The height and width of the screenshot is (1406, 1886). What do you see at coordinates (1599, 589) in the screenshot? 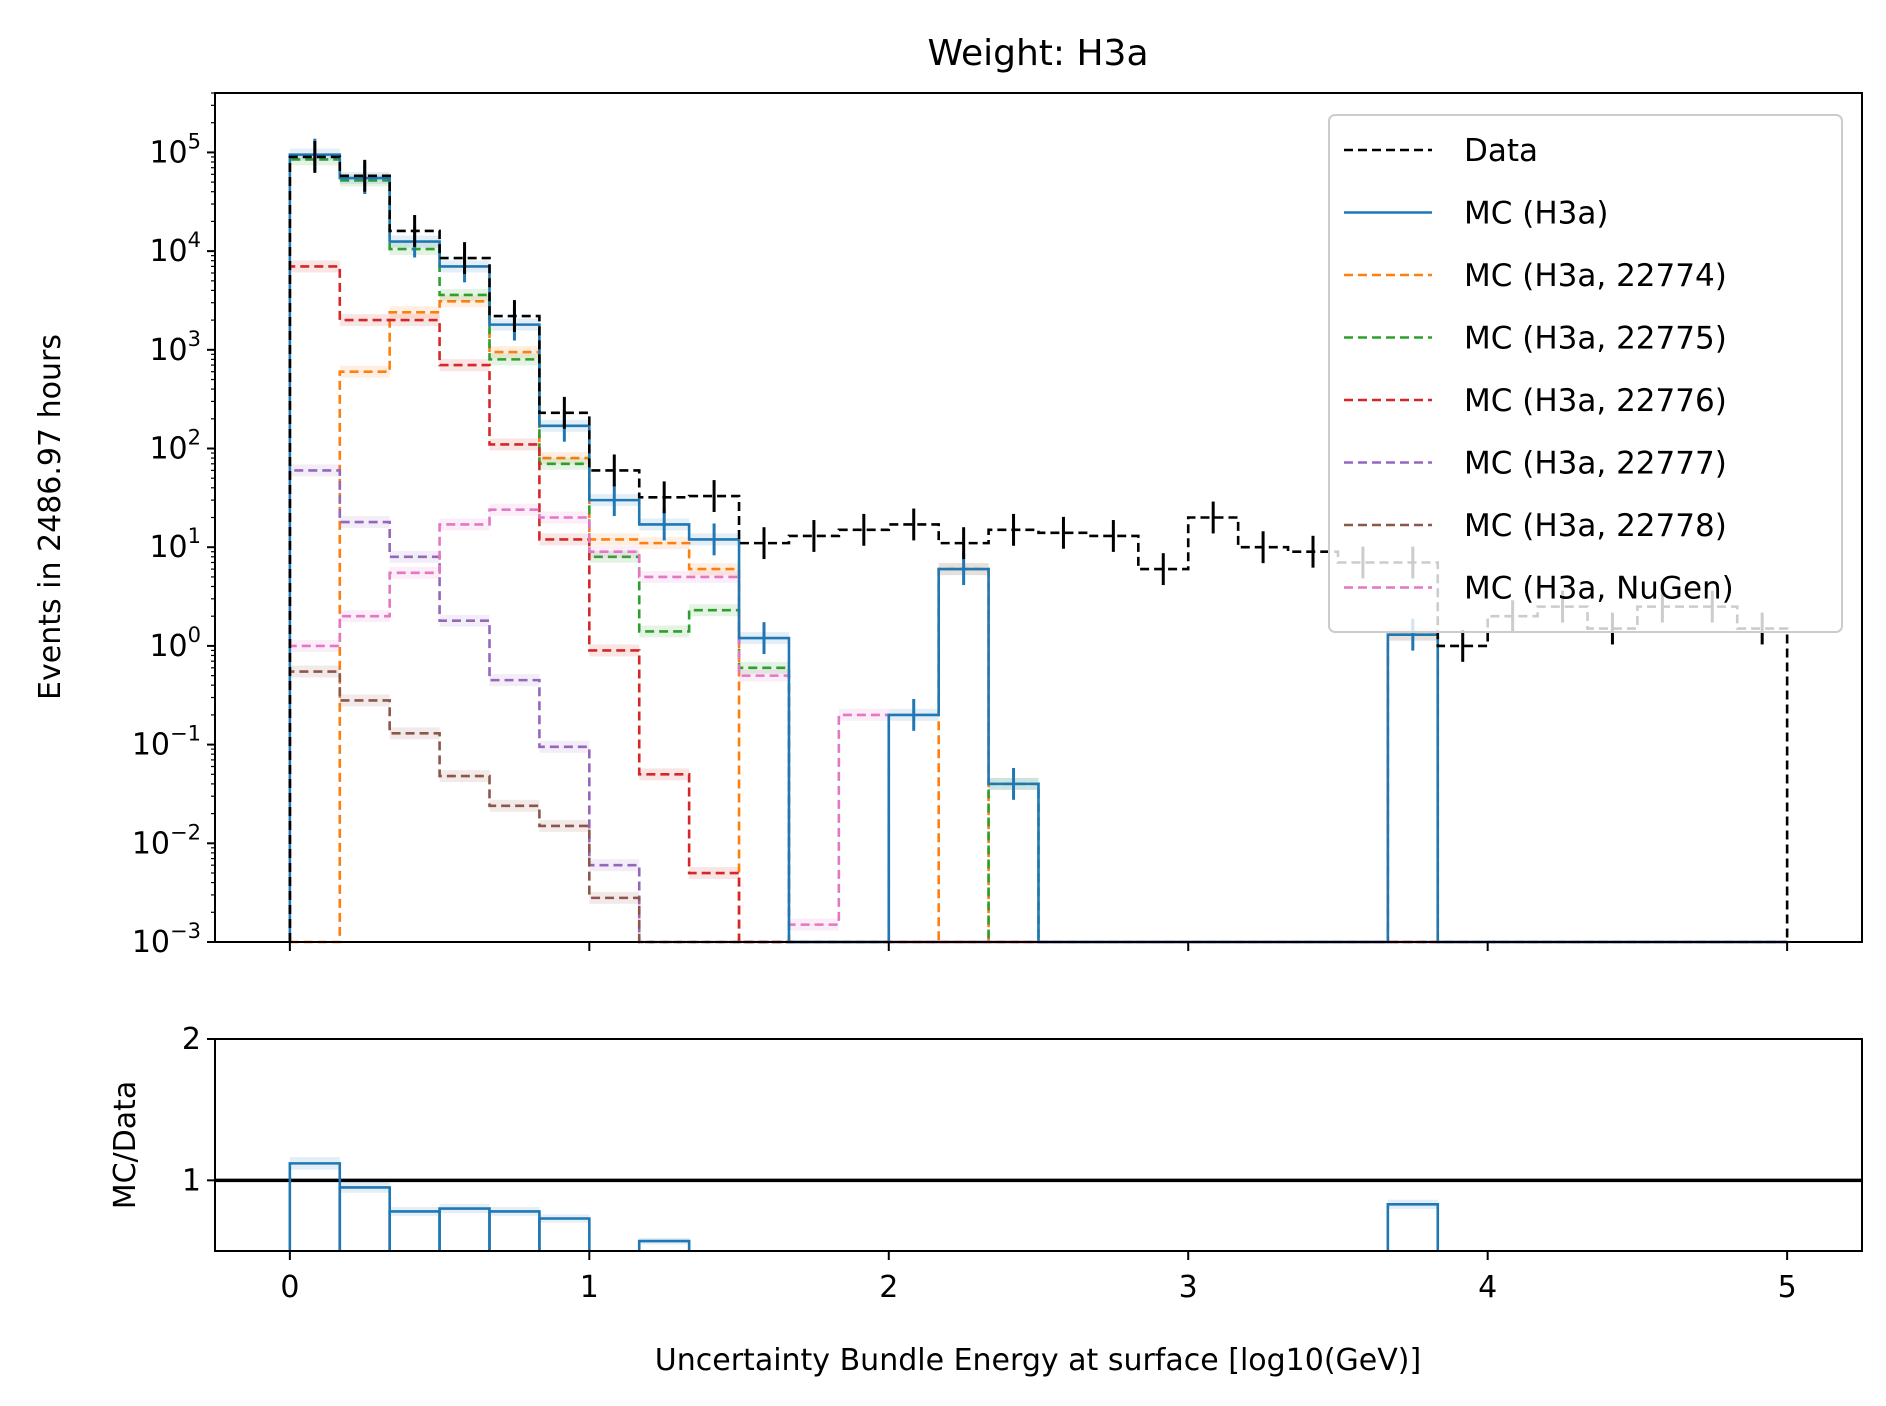
I see `legend-label-mc-h3a-nugen: MC (H3a, NuGen)` at bounding box center [1599, 589].